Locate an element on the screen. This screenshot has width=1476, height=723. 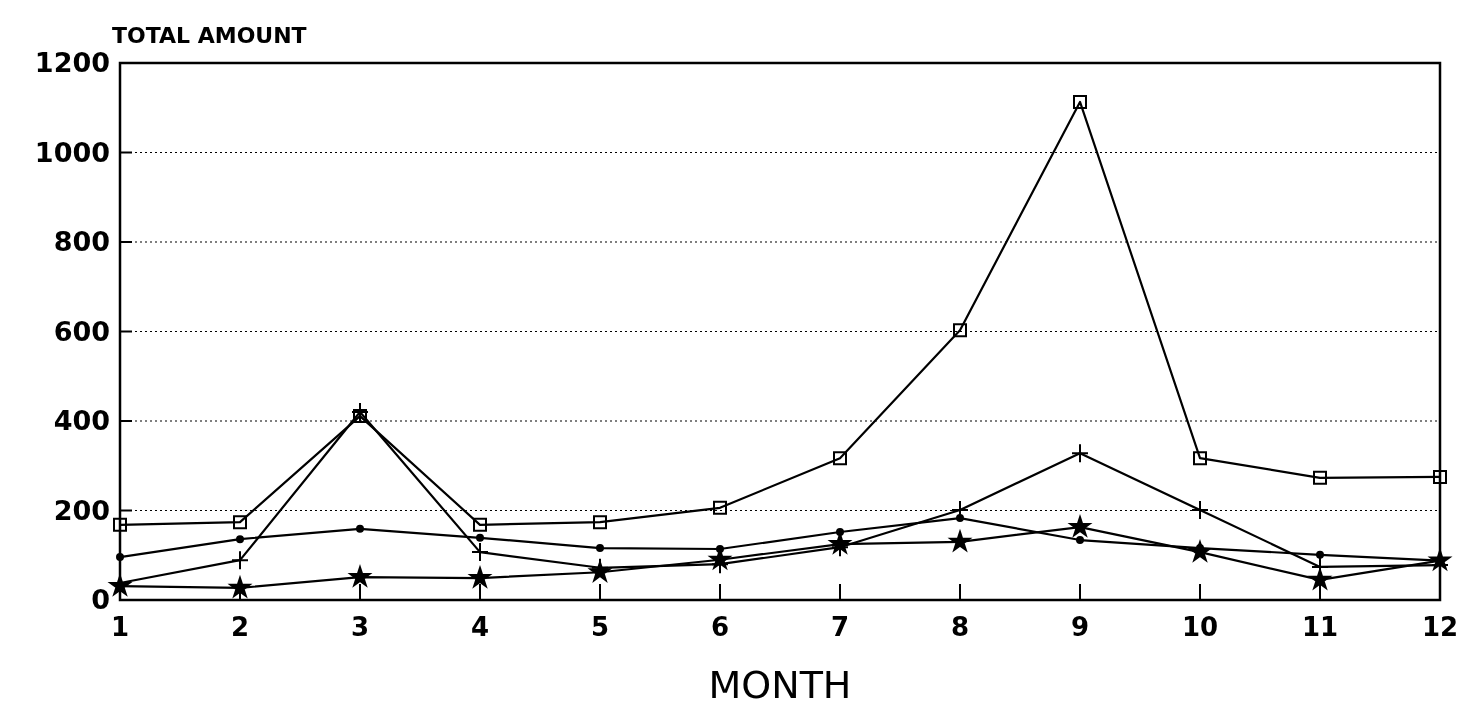
x-tick-label: 10 is located at coordinates (1200, 627).